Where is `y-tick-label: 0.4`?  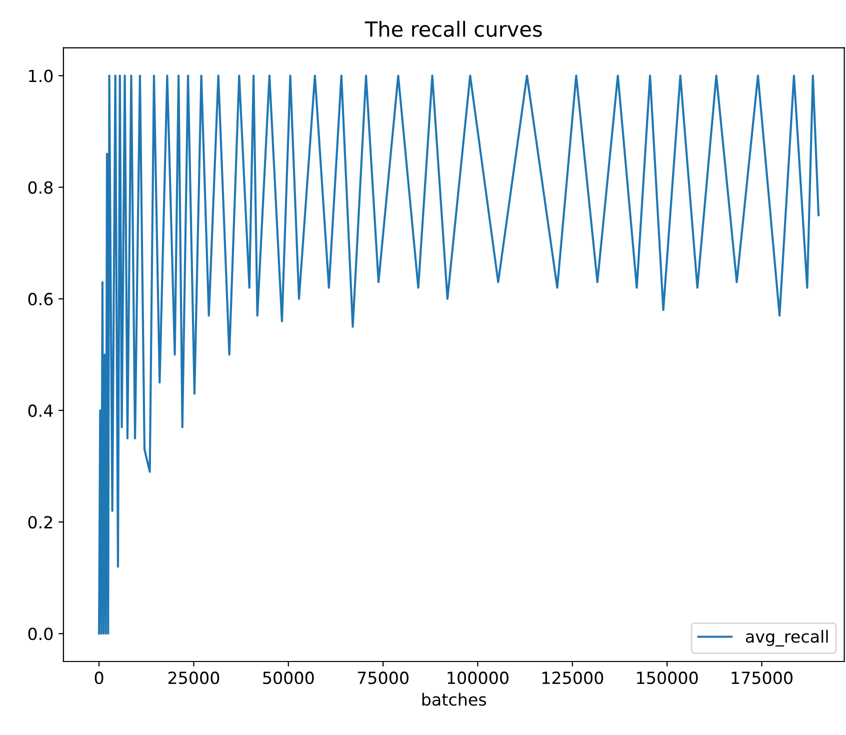 y-tick-label: 0.4 is located at coordinates (40, 410).